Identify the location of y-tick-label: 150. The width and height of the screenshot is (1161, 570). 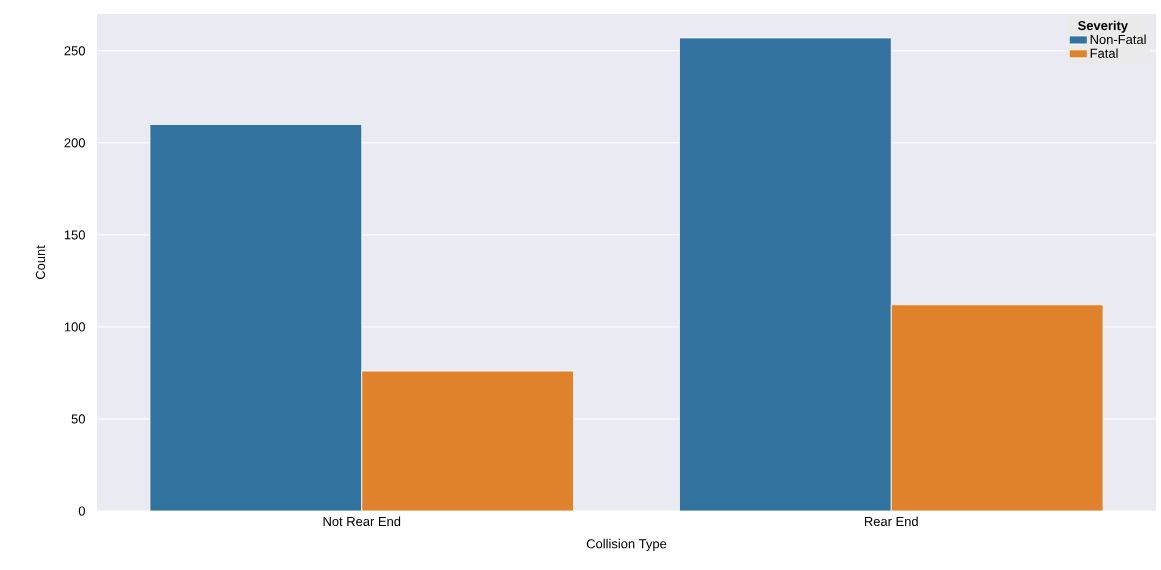
(74, 235).